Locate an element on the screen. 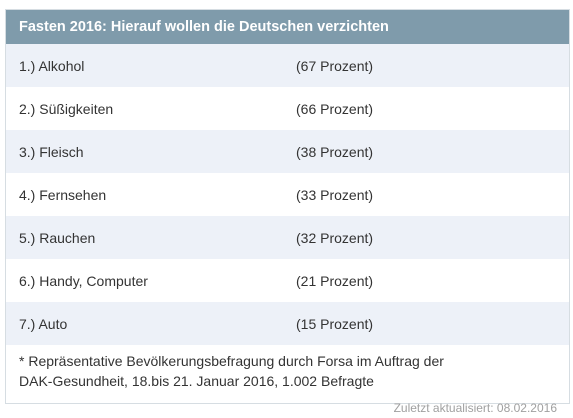 The height and width of the screenshot is (418, 573). table-row: 3.) Fleisch (38 Prozent) is located at coordinates (287, 151).